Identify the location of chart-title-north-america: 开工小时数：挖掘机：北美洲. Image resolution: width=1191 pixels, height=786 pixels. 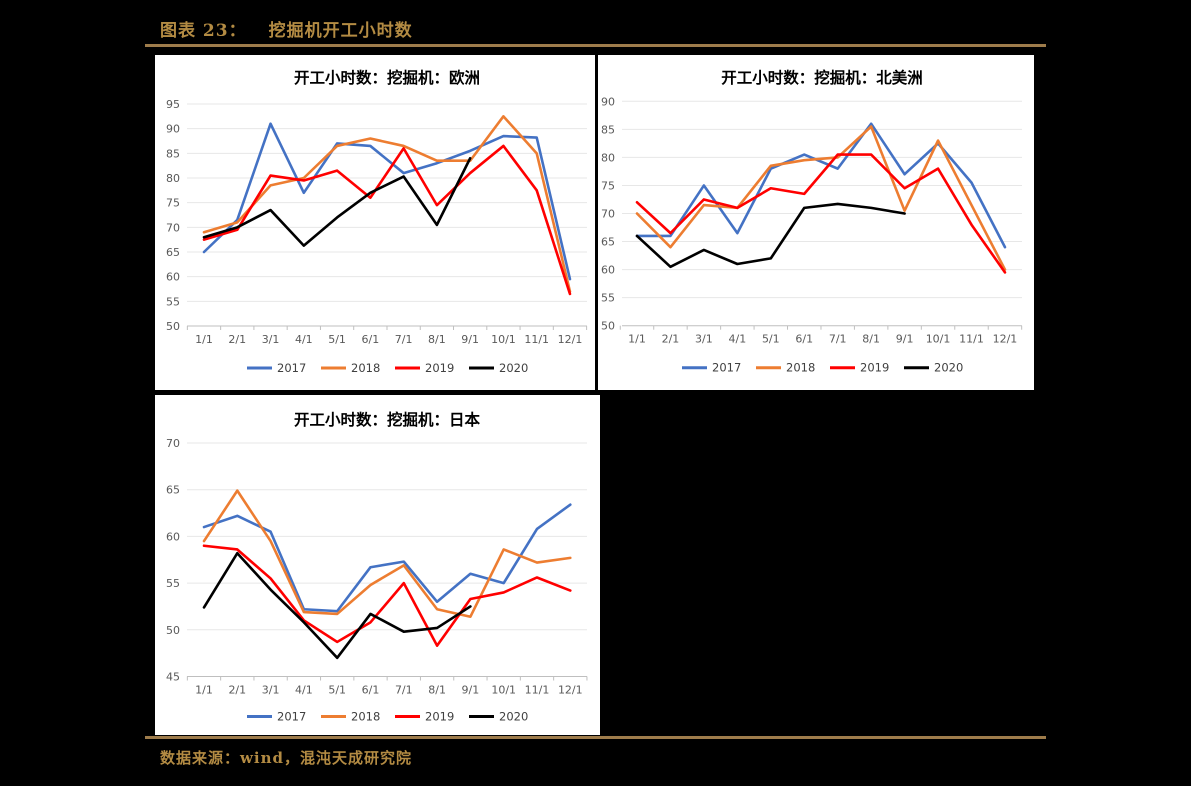
(822, 77).